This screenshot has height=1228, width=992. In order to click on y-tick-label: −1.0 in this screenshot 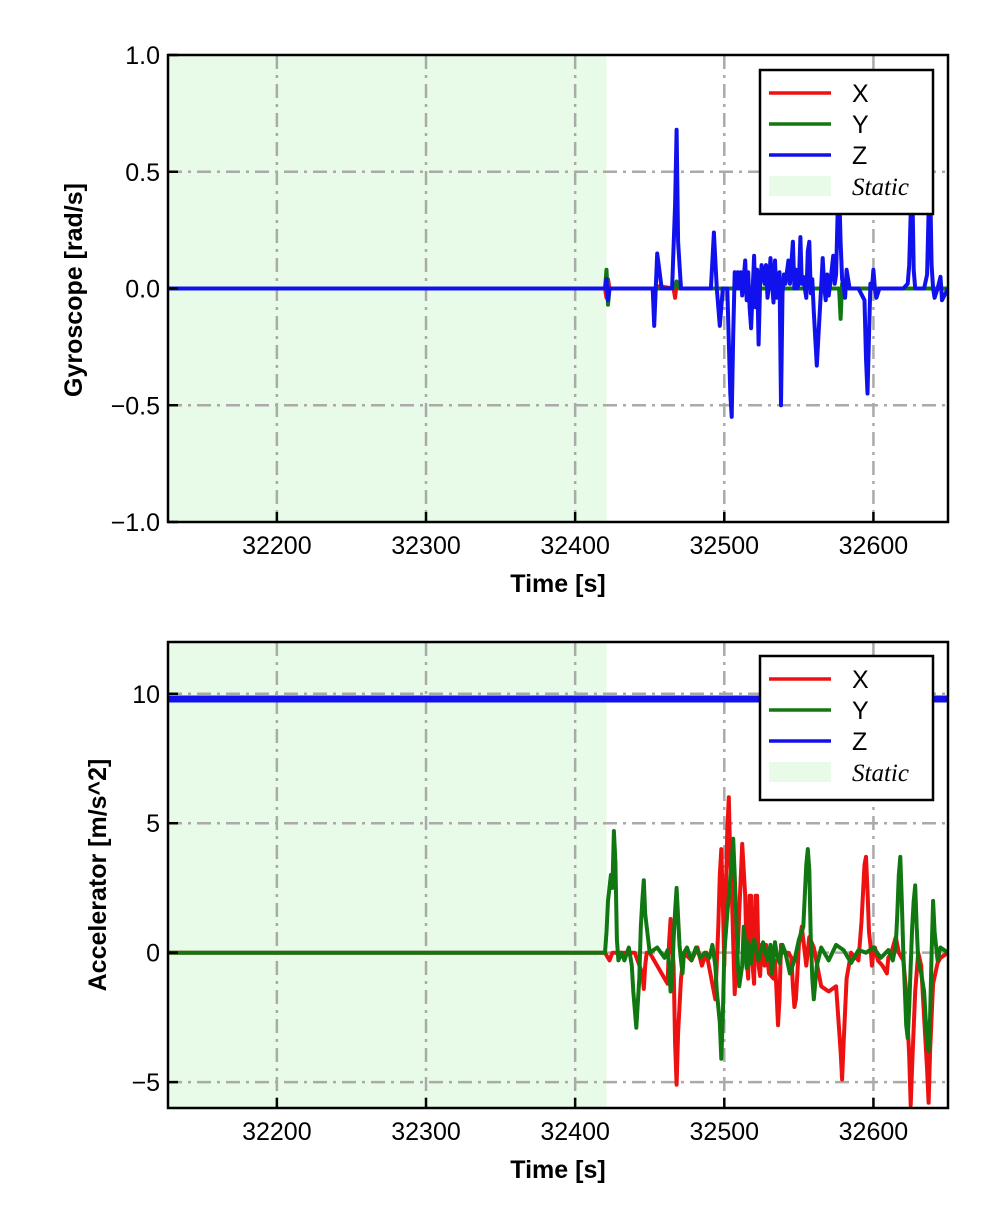, I will do `click(135, 523)`.